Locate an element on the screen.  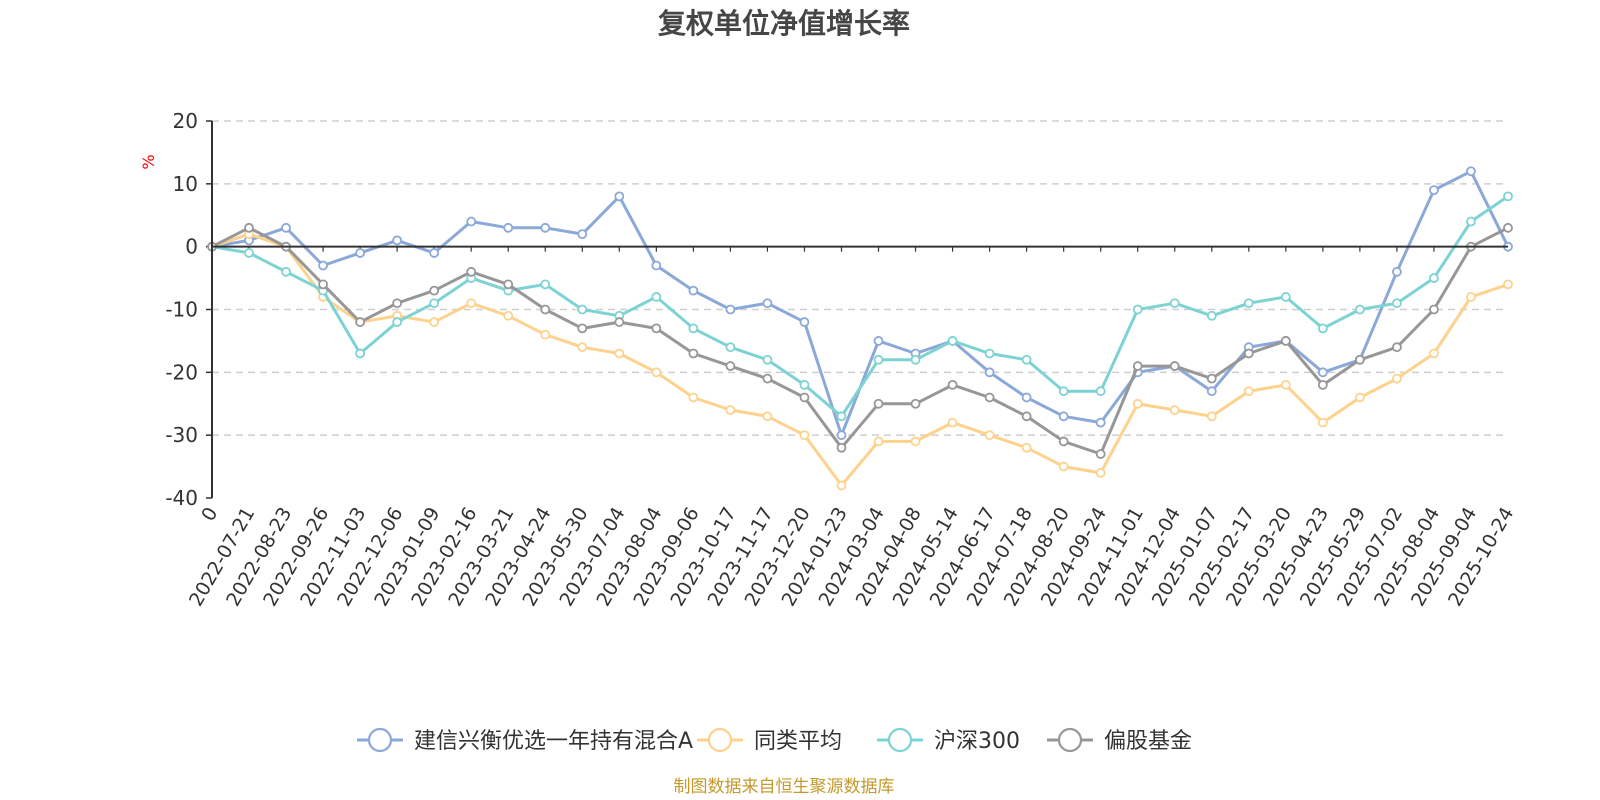
y-tick-label: -30 is located at coordinates (181, 435).